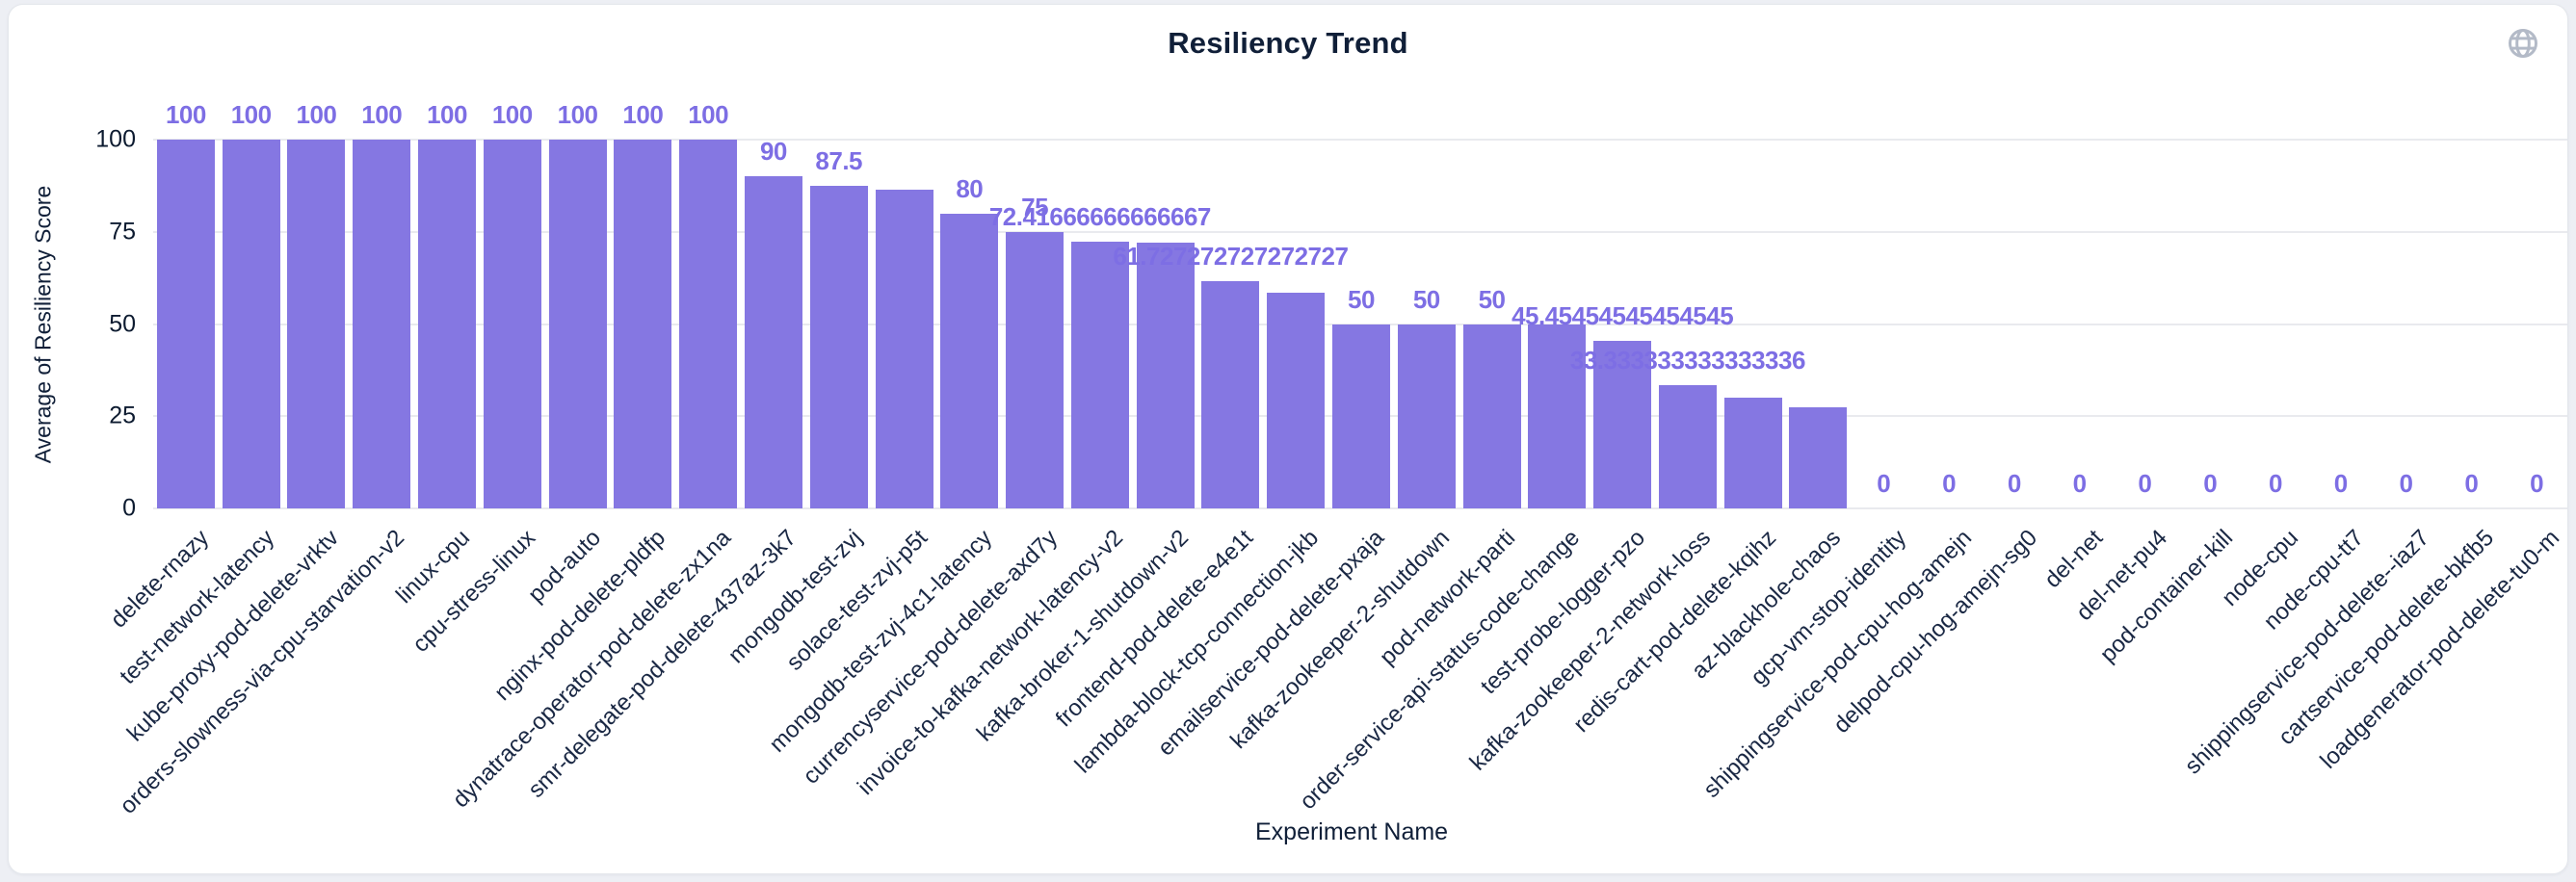 Image resolution: width=2576 pixels, height=882 pixels. What do you see at coordinates (643, 324) in the screenshot?
I see `bar-nginx-pod-delete-pldfp` at bounding box center [643, 324].